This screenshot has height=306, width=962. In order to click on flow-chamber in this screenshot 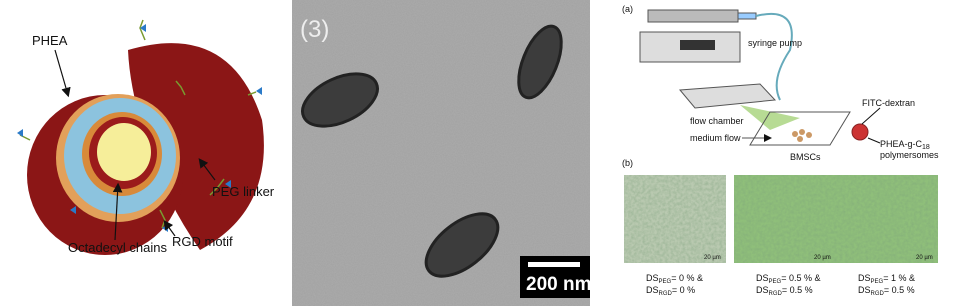, I will do `click(727, 96)`.